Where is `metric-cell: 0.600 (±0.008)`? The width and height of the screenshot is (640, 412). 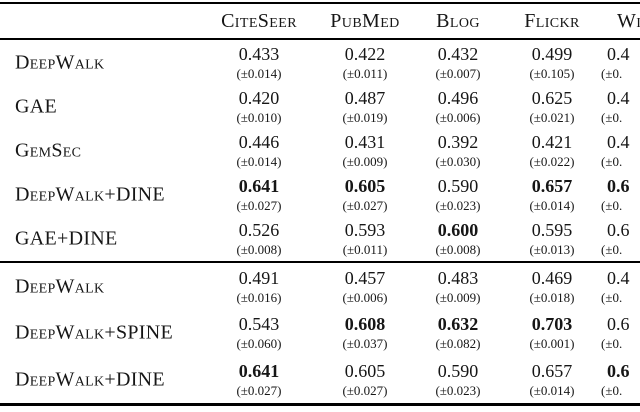
metric-cell: 0.600 (±0.008) is located at coordinates (458, 239).